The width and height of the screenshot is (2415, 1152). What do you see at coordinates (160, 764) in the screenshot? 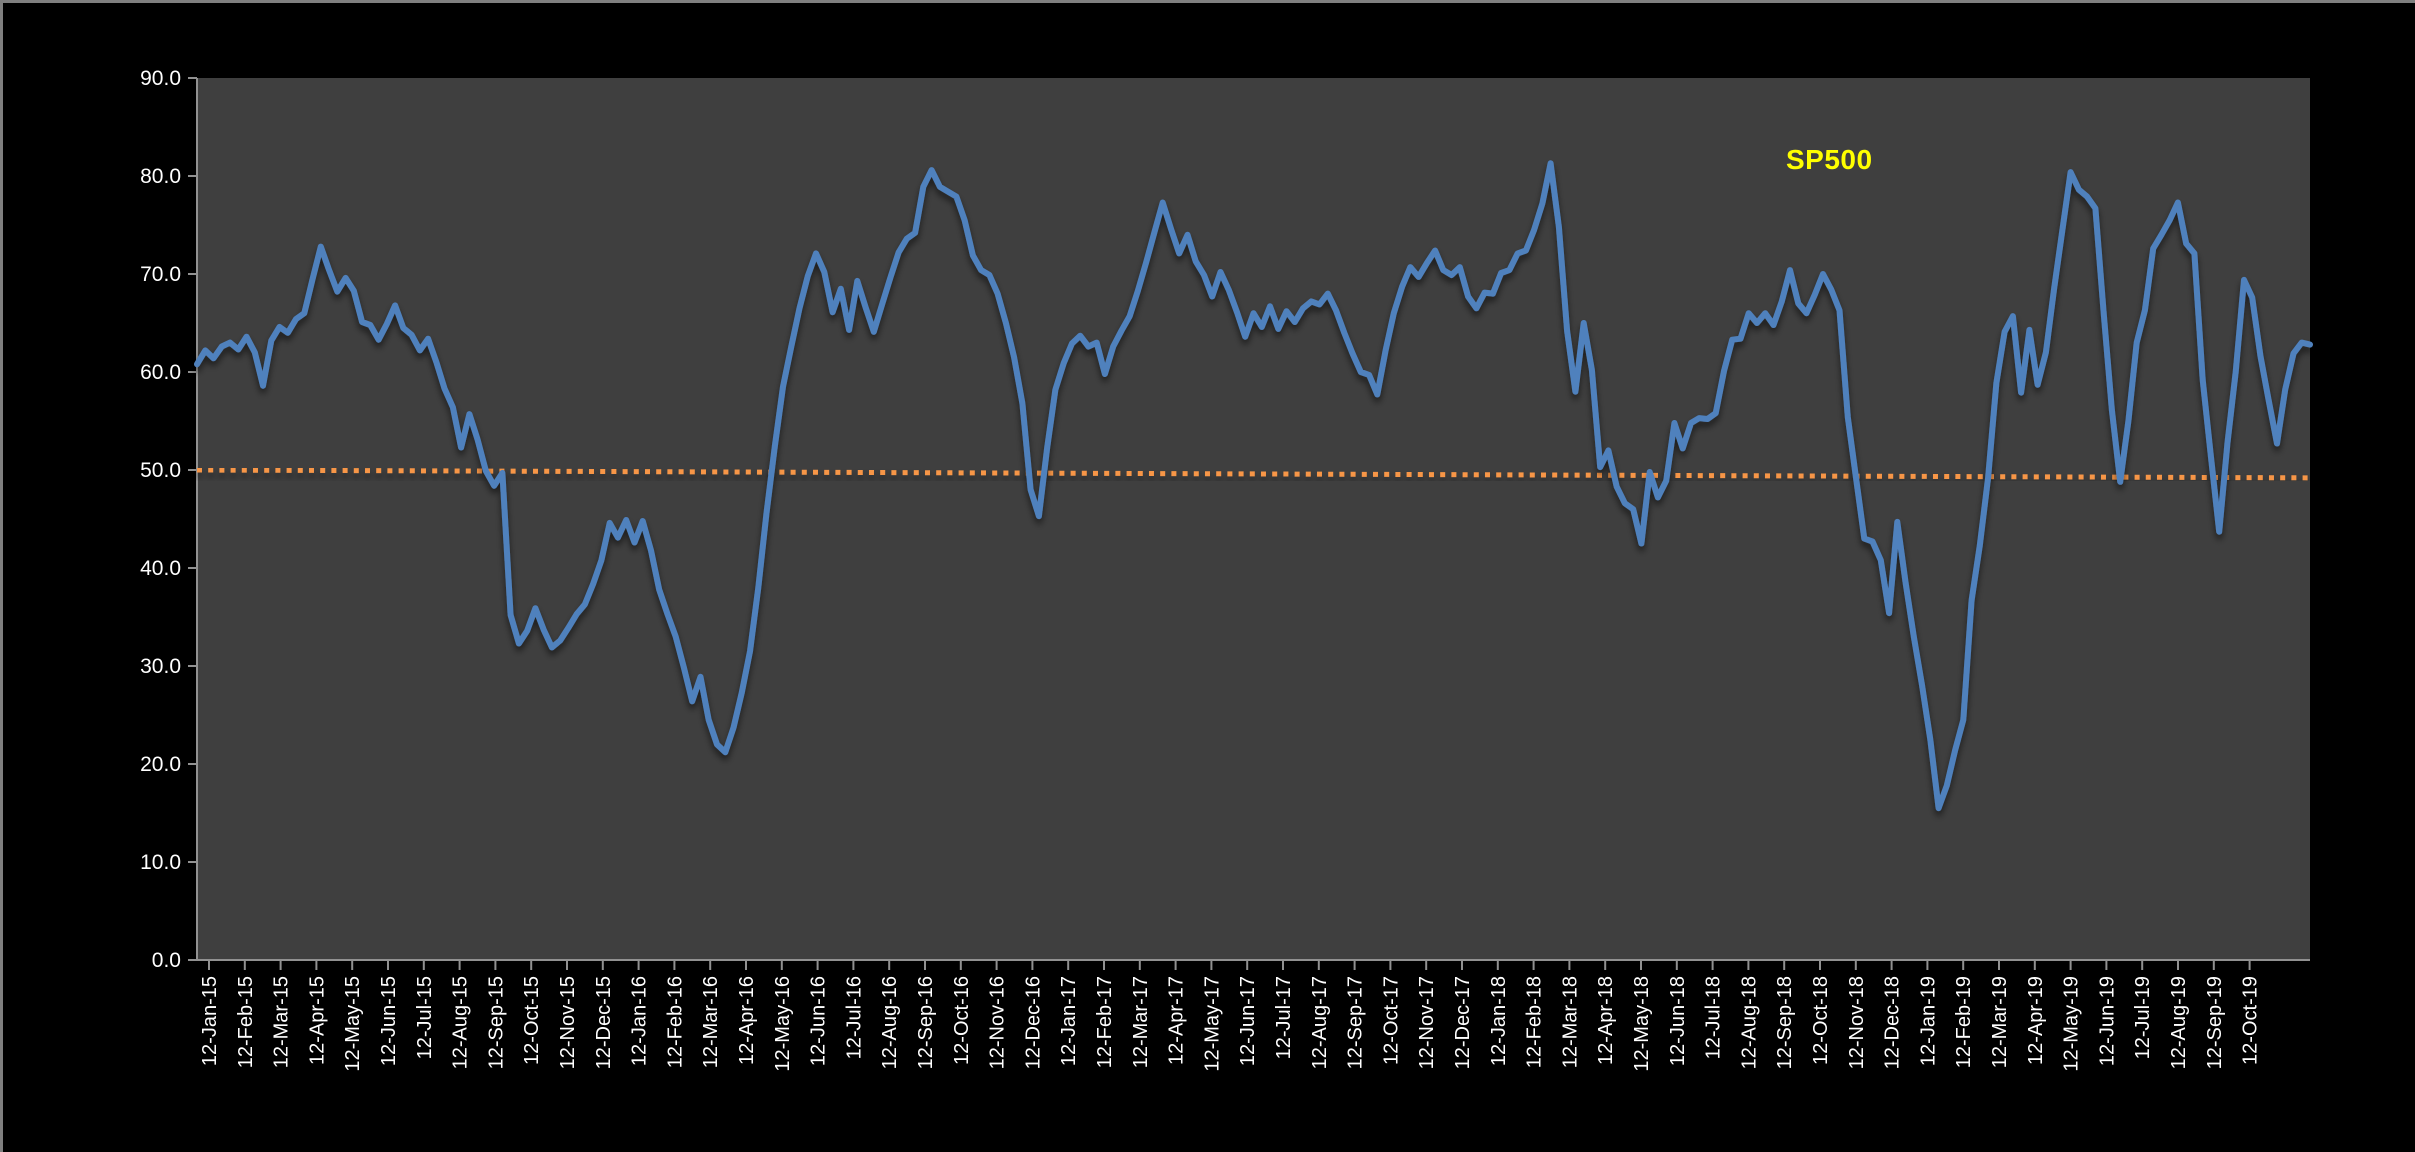
I see `y-tick-label: 20.0` at bounding box center [160, 764].